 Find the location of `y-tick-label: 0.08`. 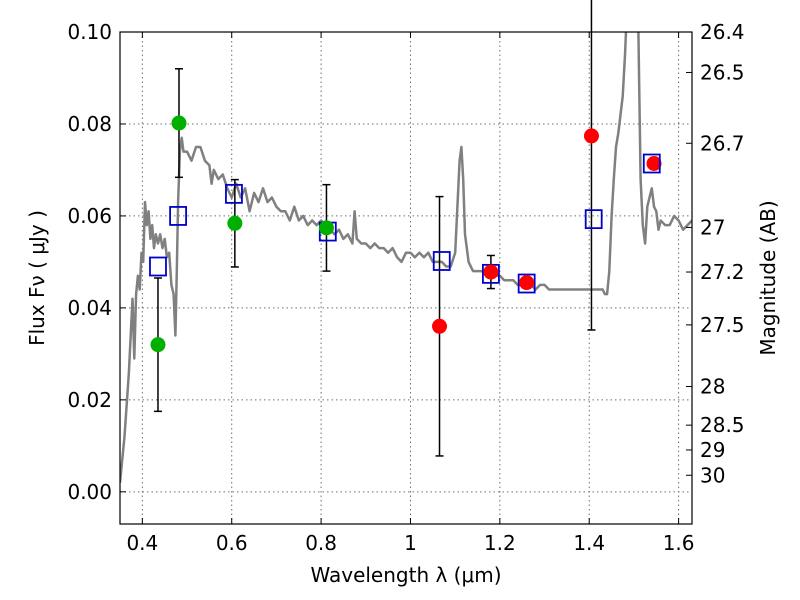

y-tick-label: 0.08 is located at coordinates (89, 124).